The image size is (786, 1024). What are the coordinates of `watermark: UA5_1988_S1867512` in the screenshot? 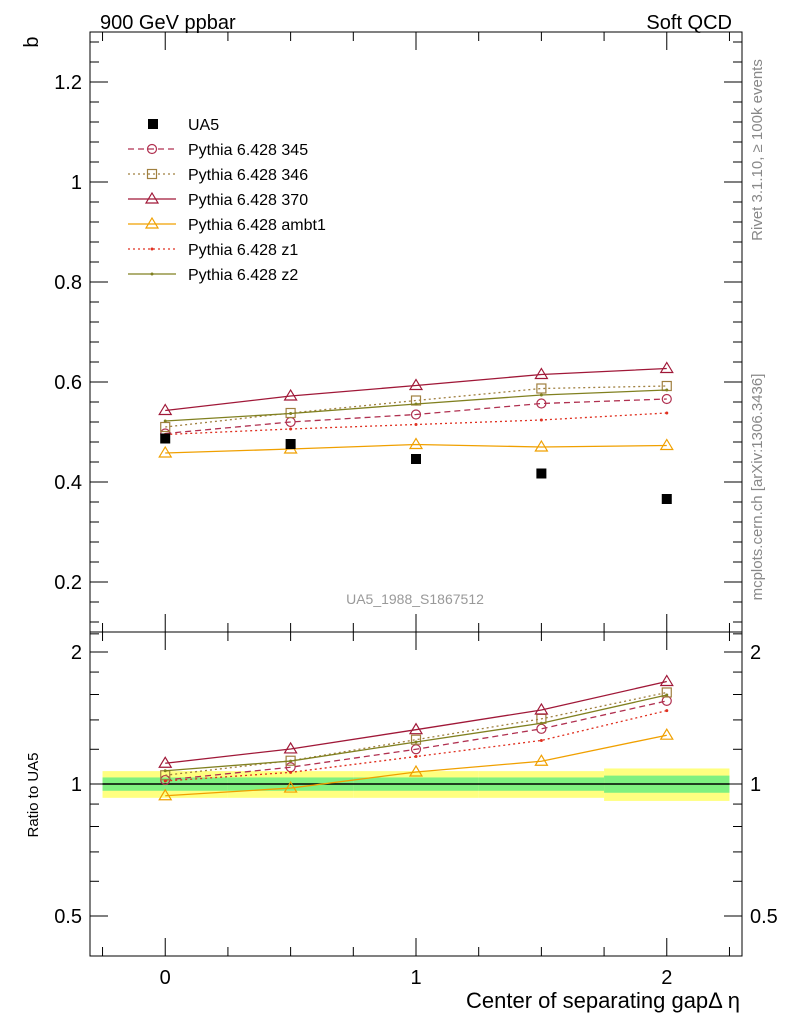 It's located at (415, 599).